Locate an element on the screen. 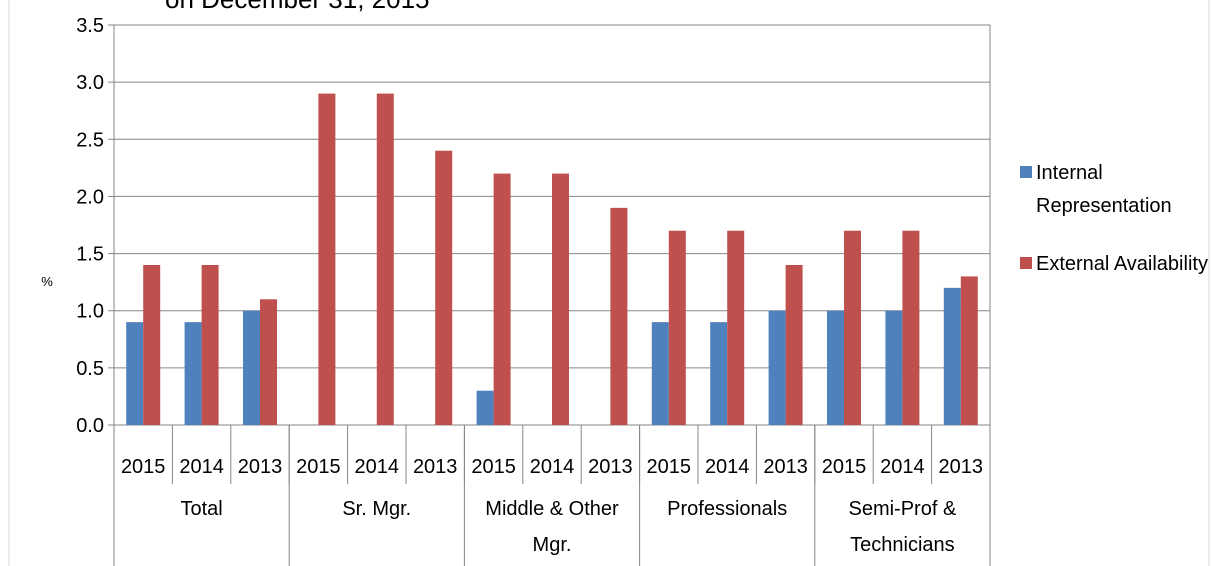 Image resolution: width=1212 pixels, height=566 pixels. y-tick-label: 2.5 is located at coordinates (90, 140).